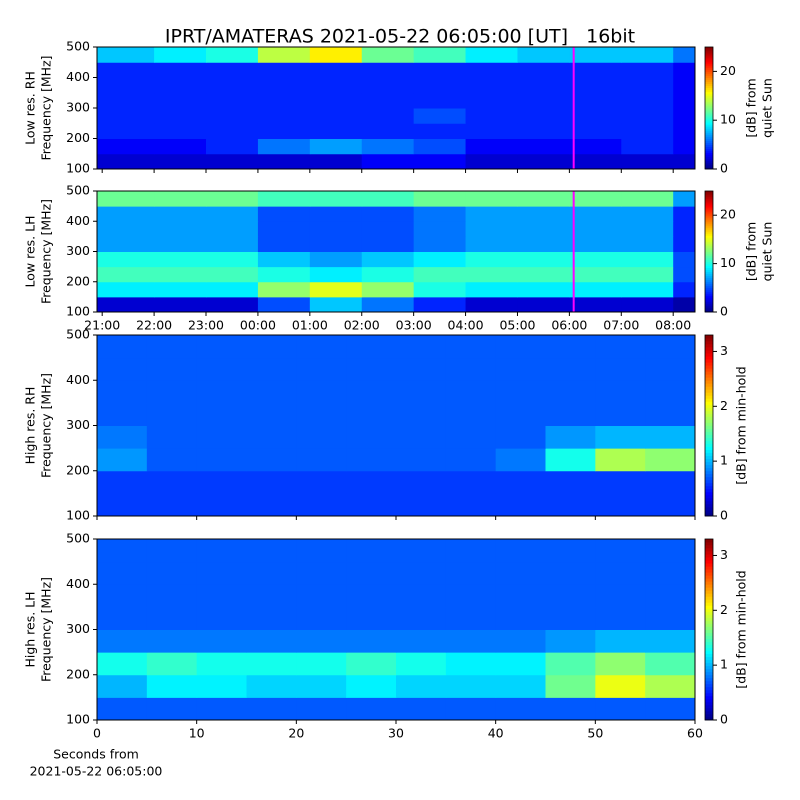 Image resolution: width=800 pixels, height=800 pixels. Describe the element at coordinates (96, 771) in the screenshot. I see `x-axis-label: 2021-05-22 06:05:00` at that location.